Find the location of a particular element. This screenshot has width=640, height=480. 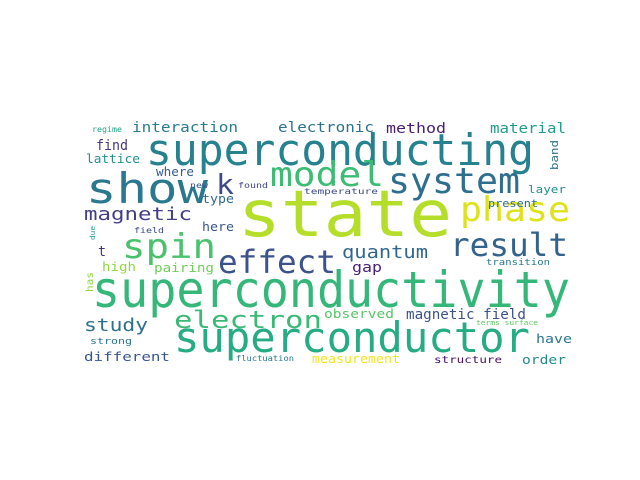

word-observed: observed is located at coordinates (359, 314).